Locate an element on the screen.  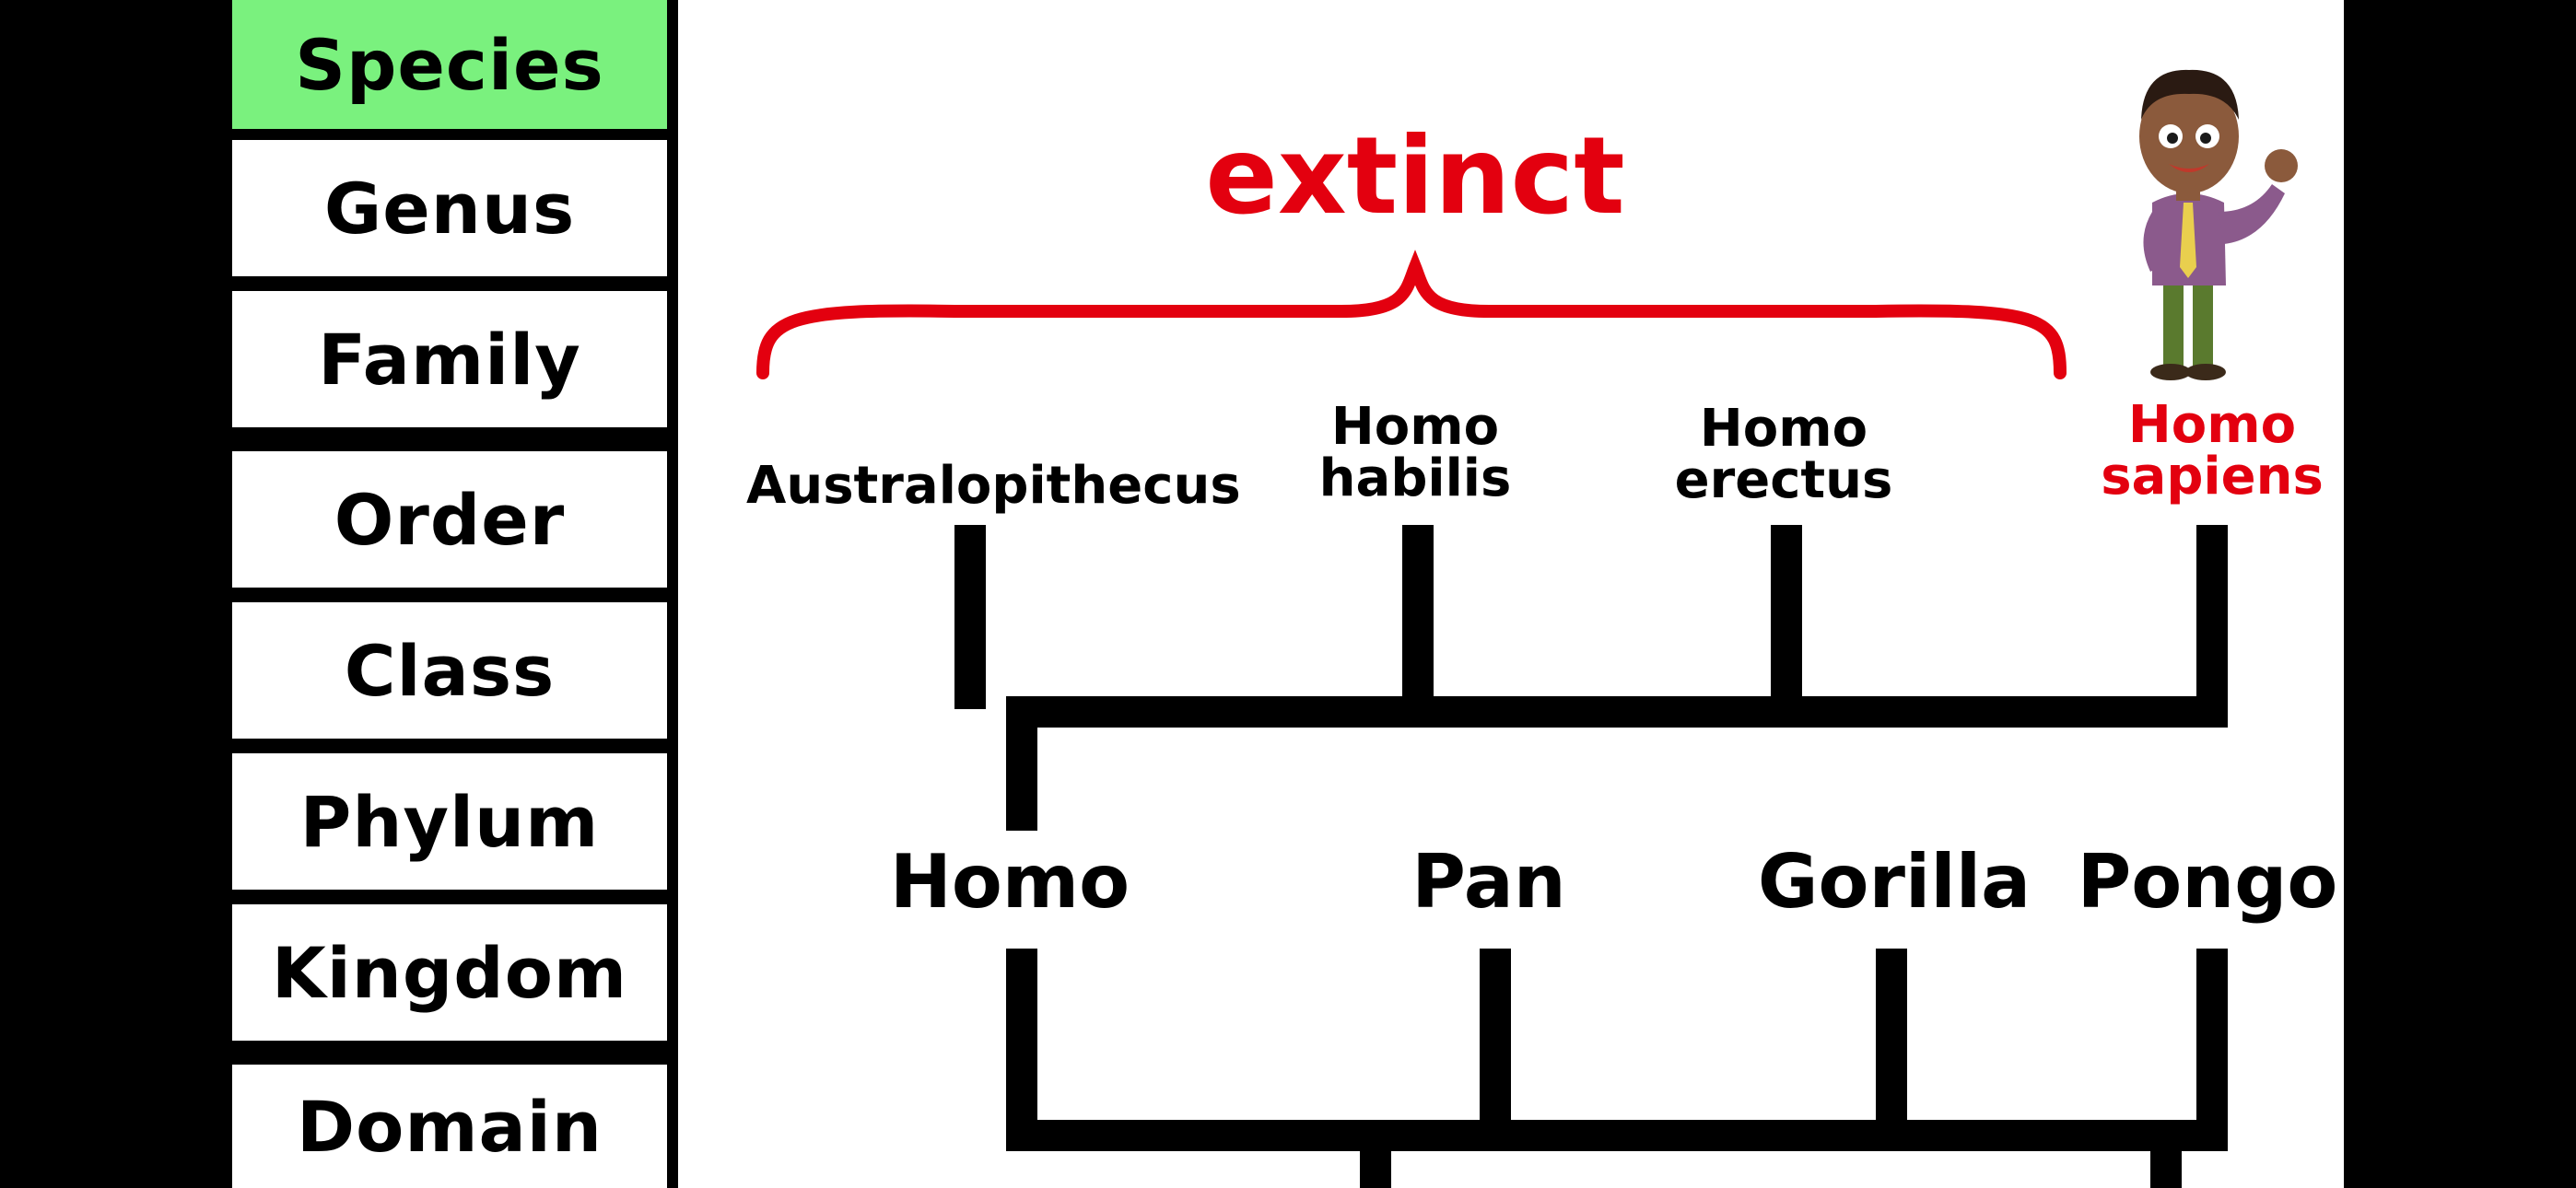
rank-label: Kingdom is located at coordinates (449, 973).